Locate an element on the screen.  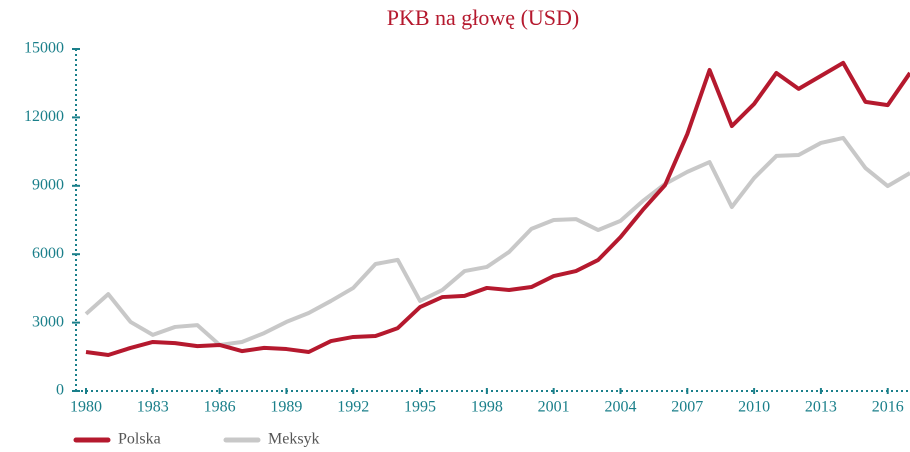
x-tick-label: 2013 is located at coordinates (821, 407).